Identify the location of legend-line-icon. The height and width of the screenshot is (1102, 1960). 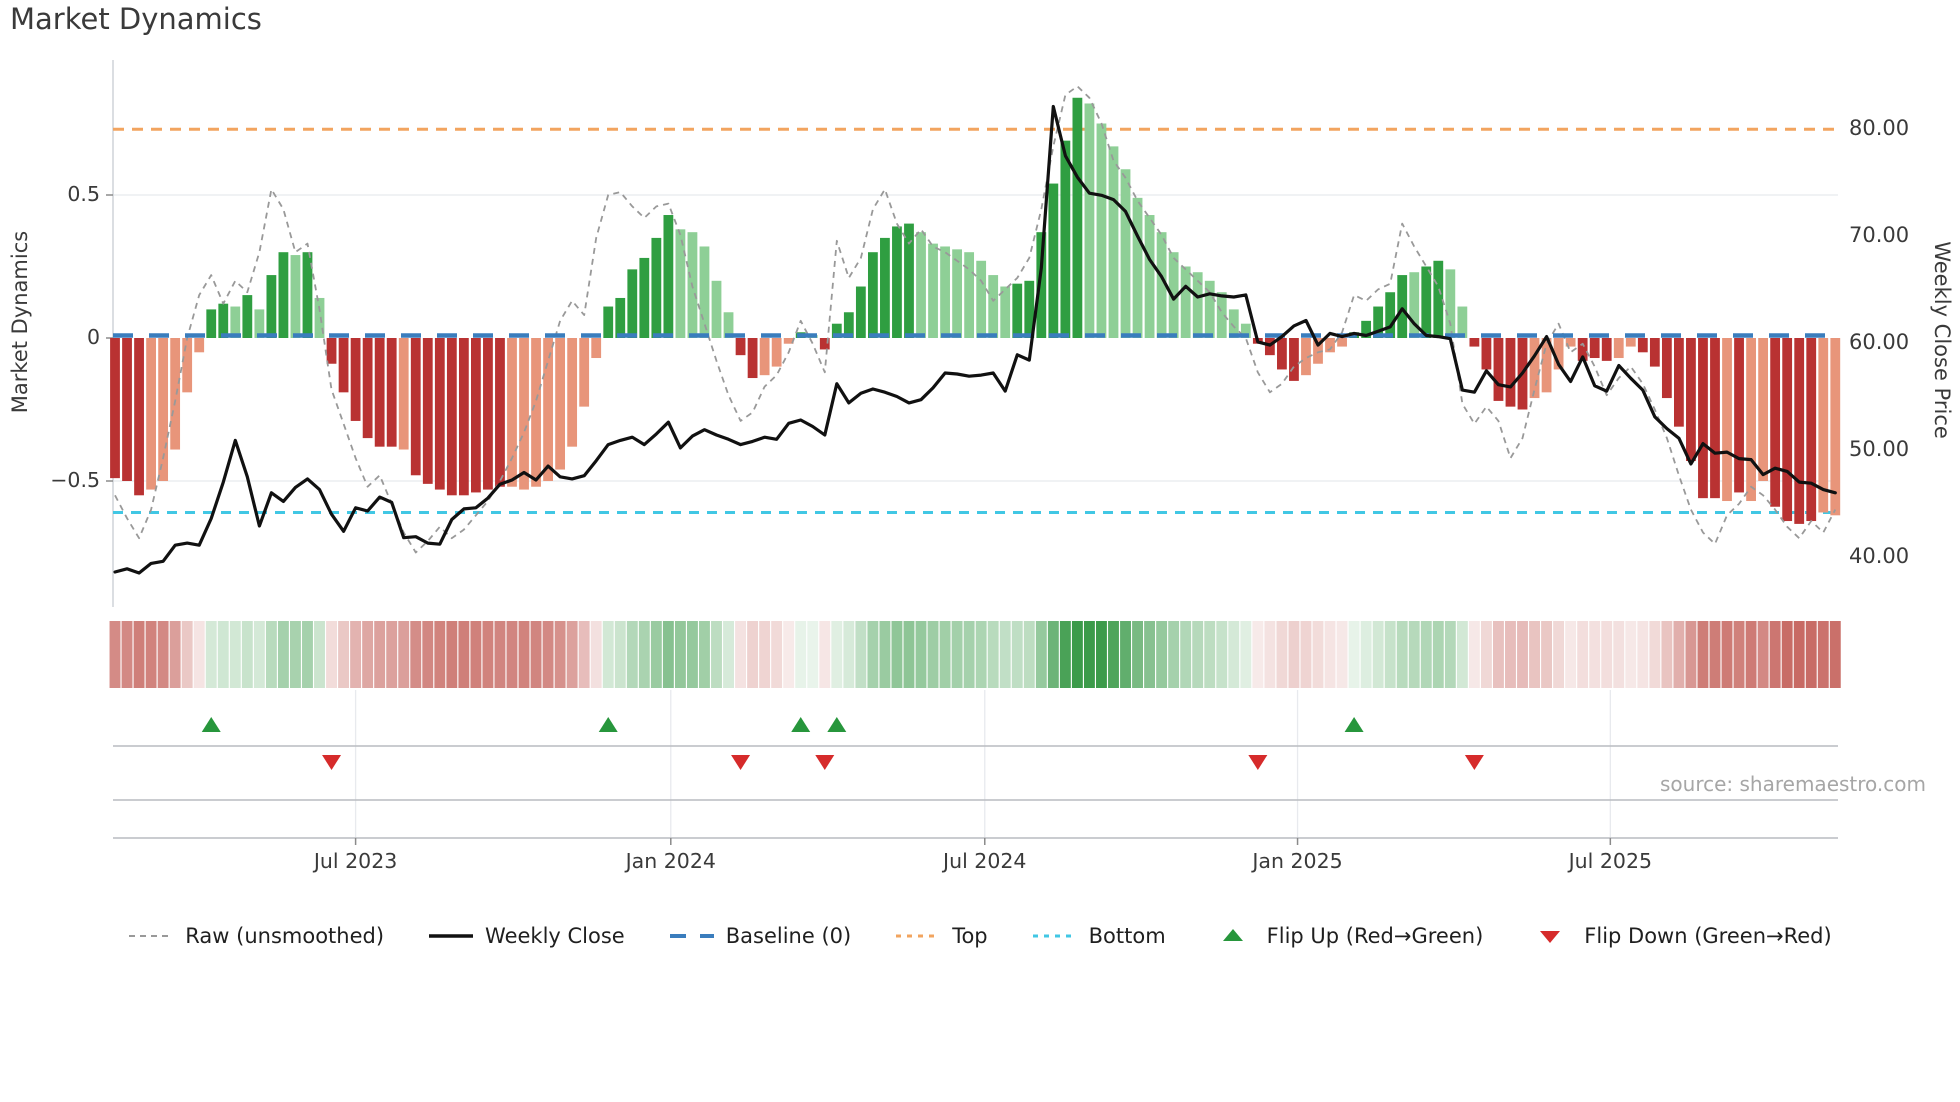
(918, 936).